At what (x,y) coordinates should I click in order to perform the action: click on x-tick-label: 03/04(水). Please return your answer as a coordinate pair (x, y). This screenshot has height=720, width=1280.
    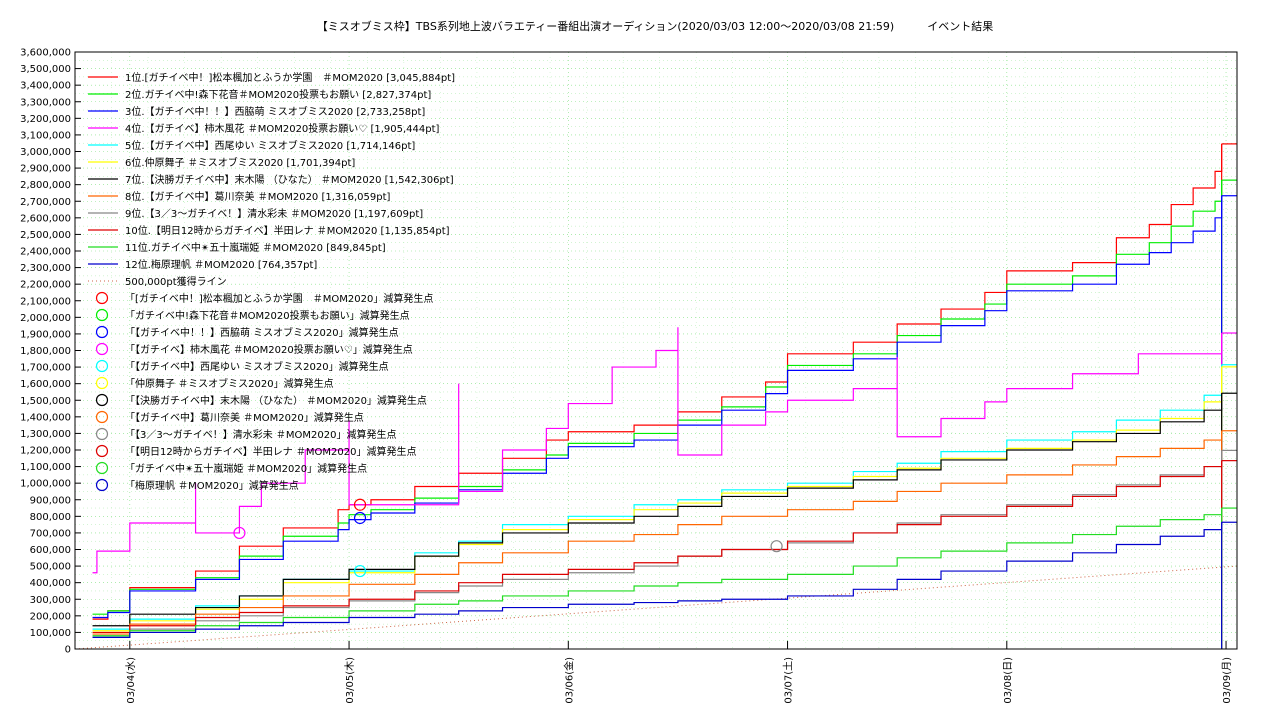
    Looking at the image, I should click on (131, 680).